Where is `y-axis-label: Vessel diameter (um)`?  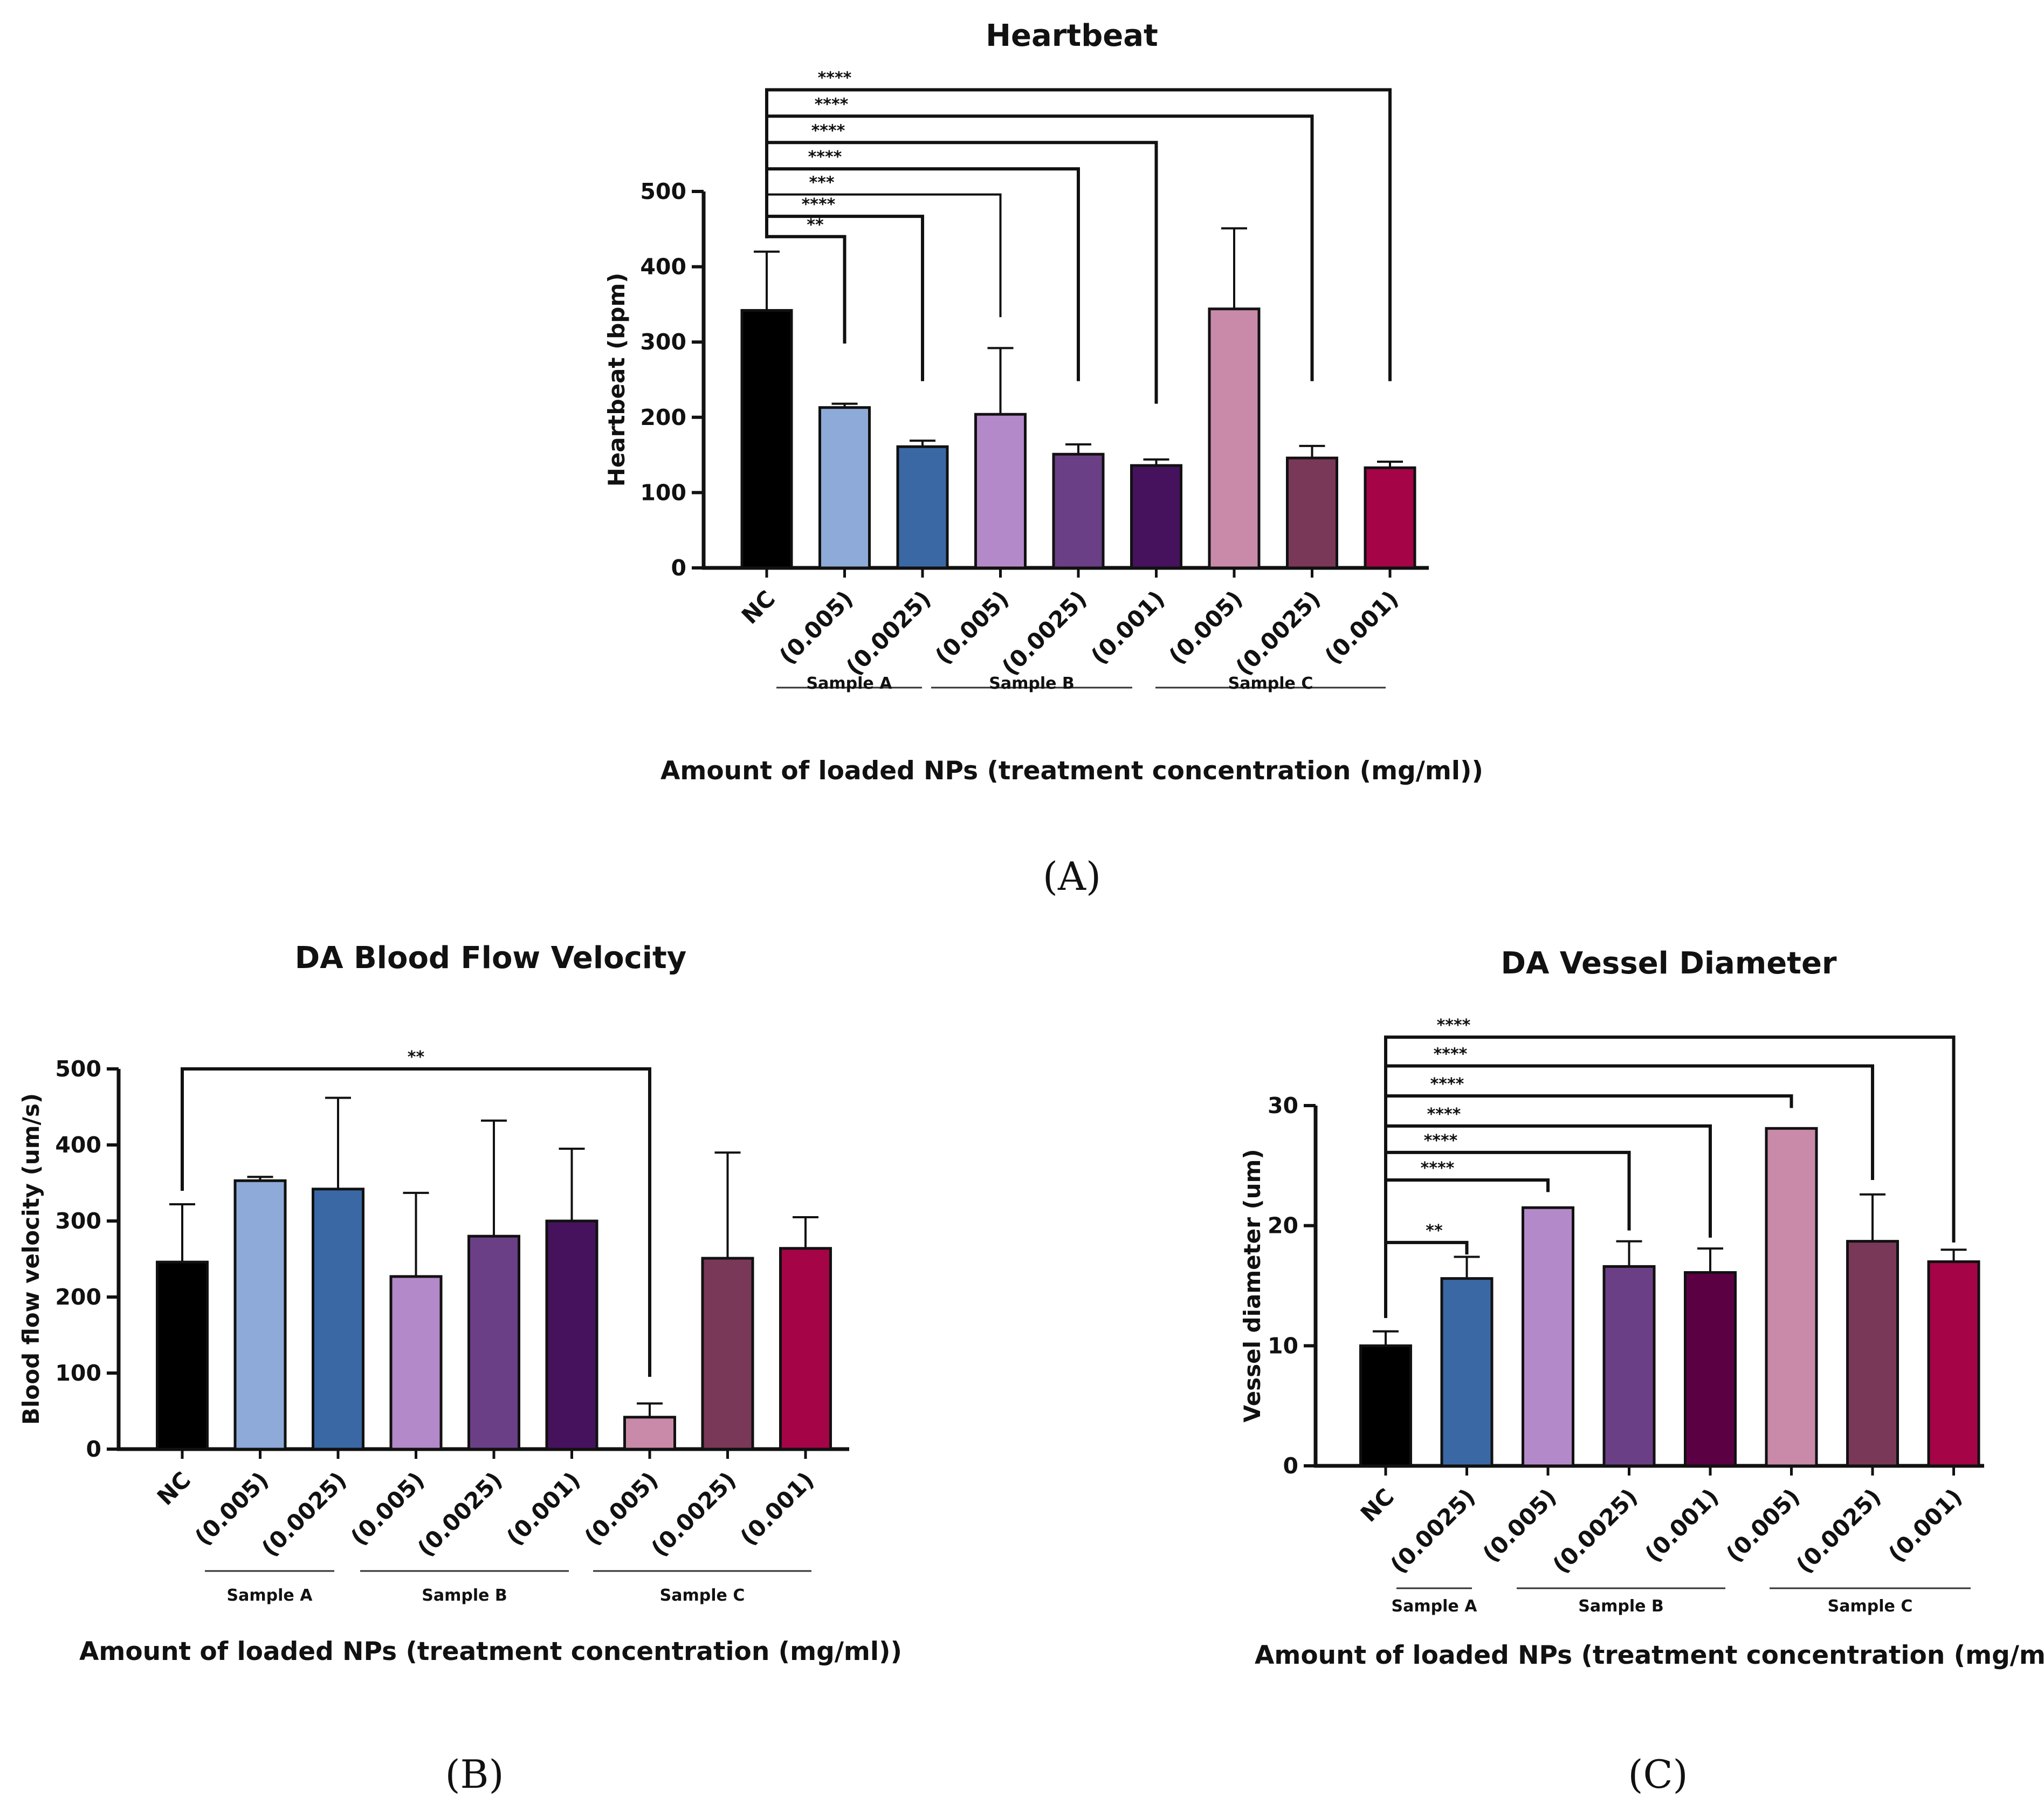 y-axis-label: Vessel diameter (um) is located at coordinates (1252, 1285).